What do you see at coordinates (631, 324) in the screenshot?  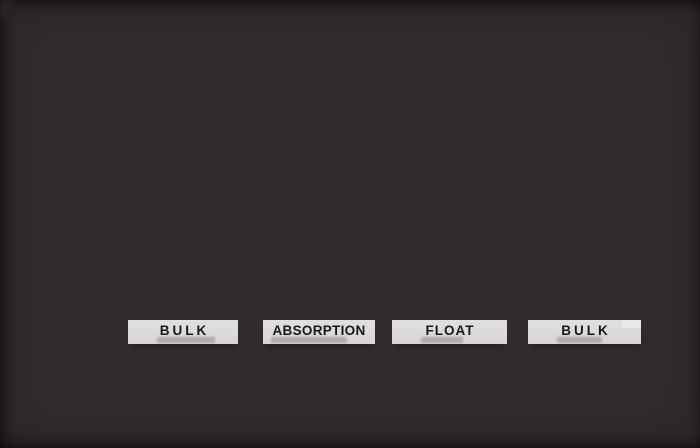 I see `glare-highlight` at bounding box center [631, 324].